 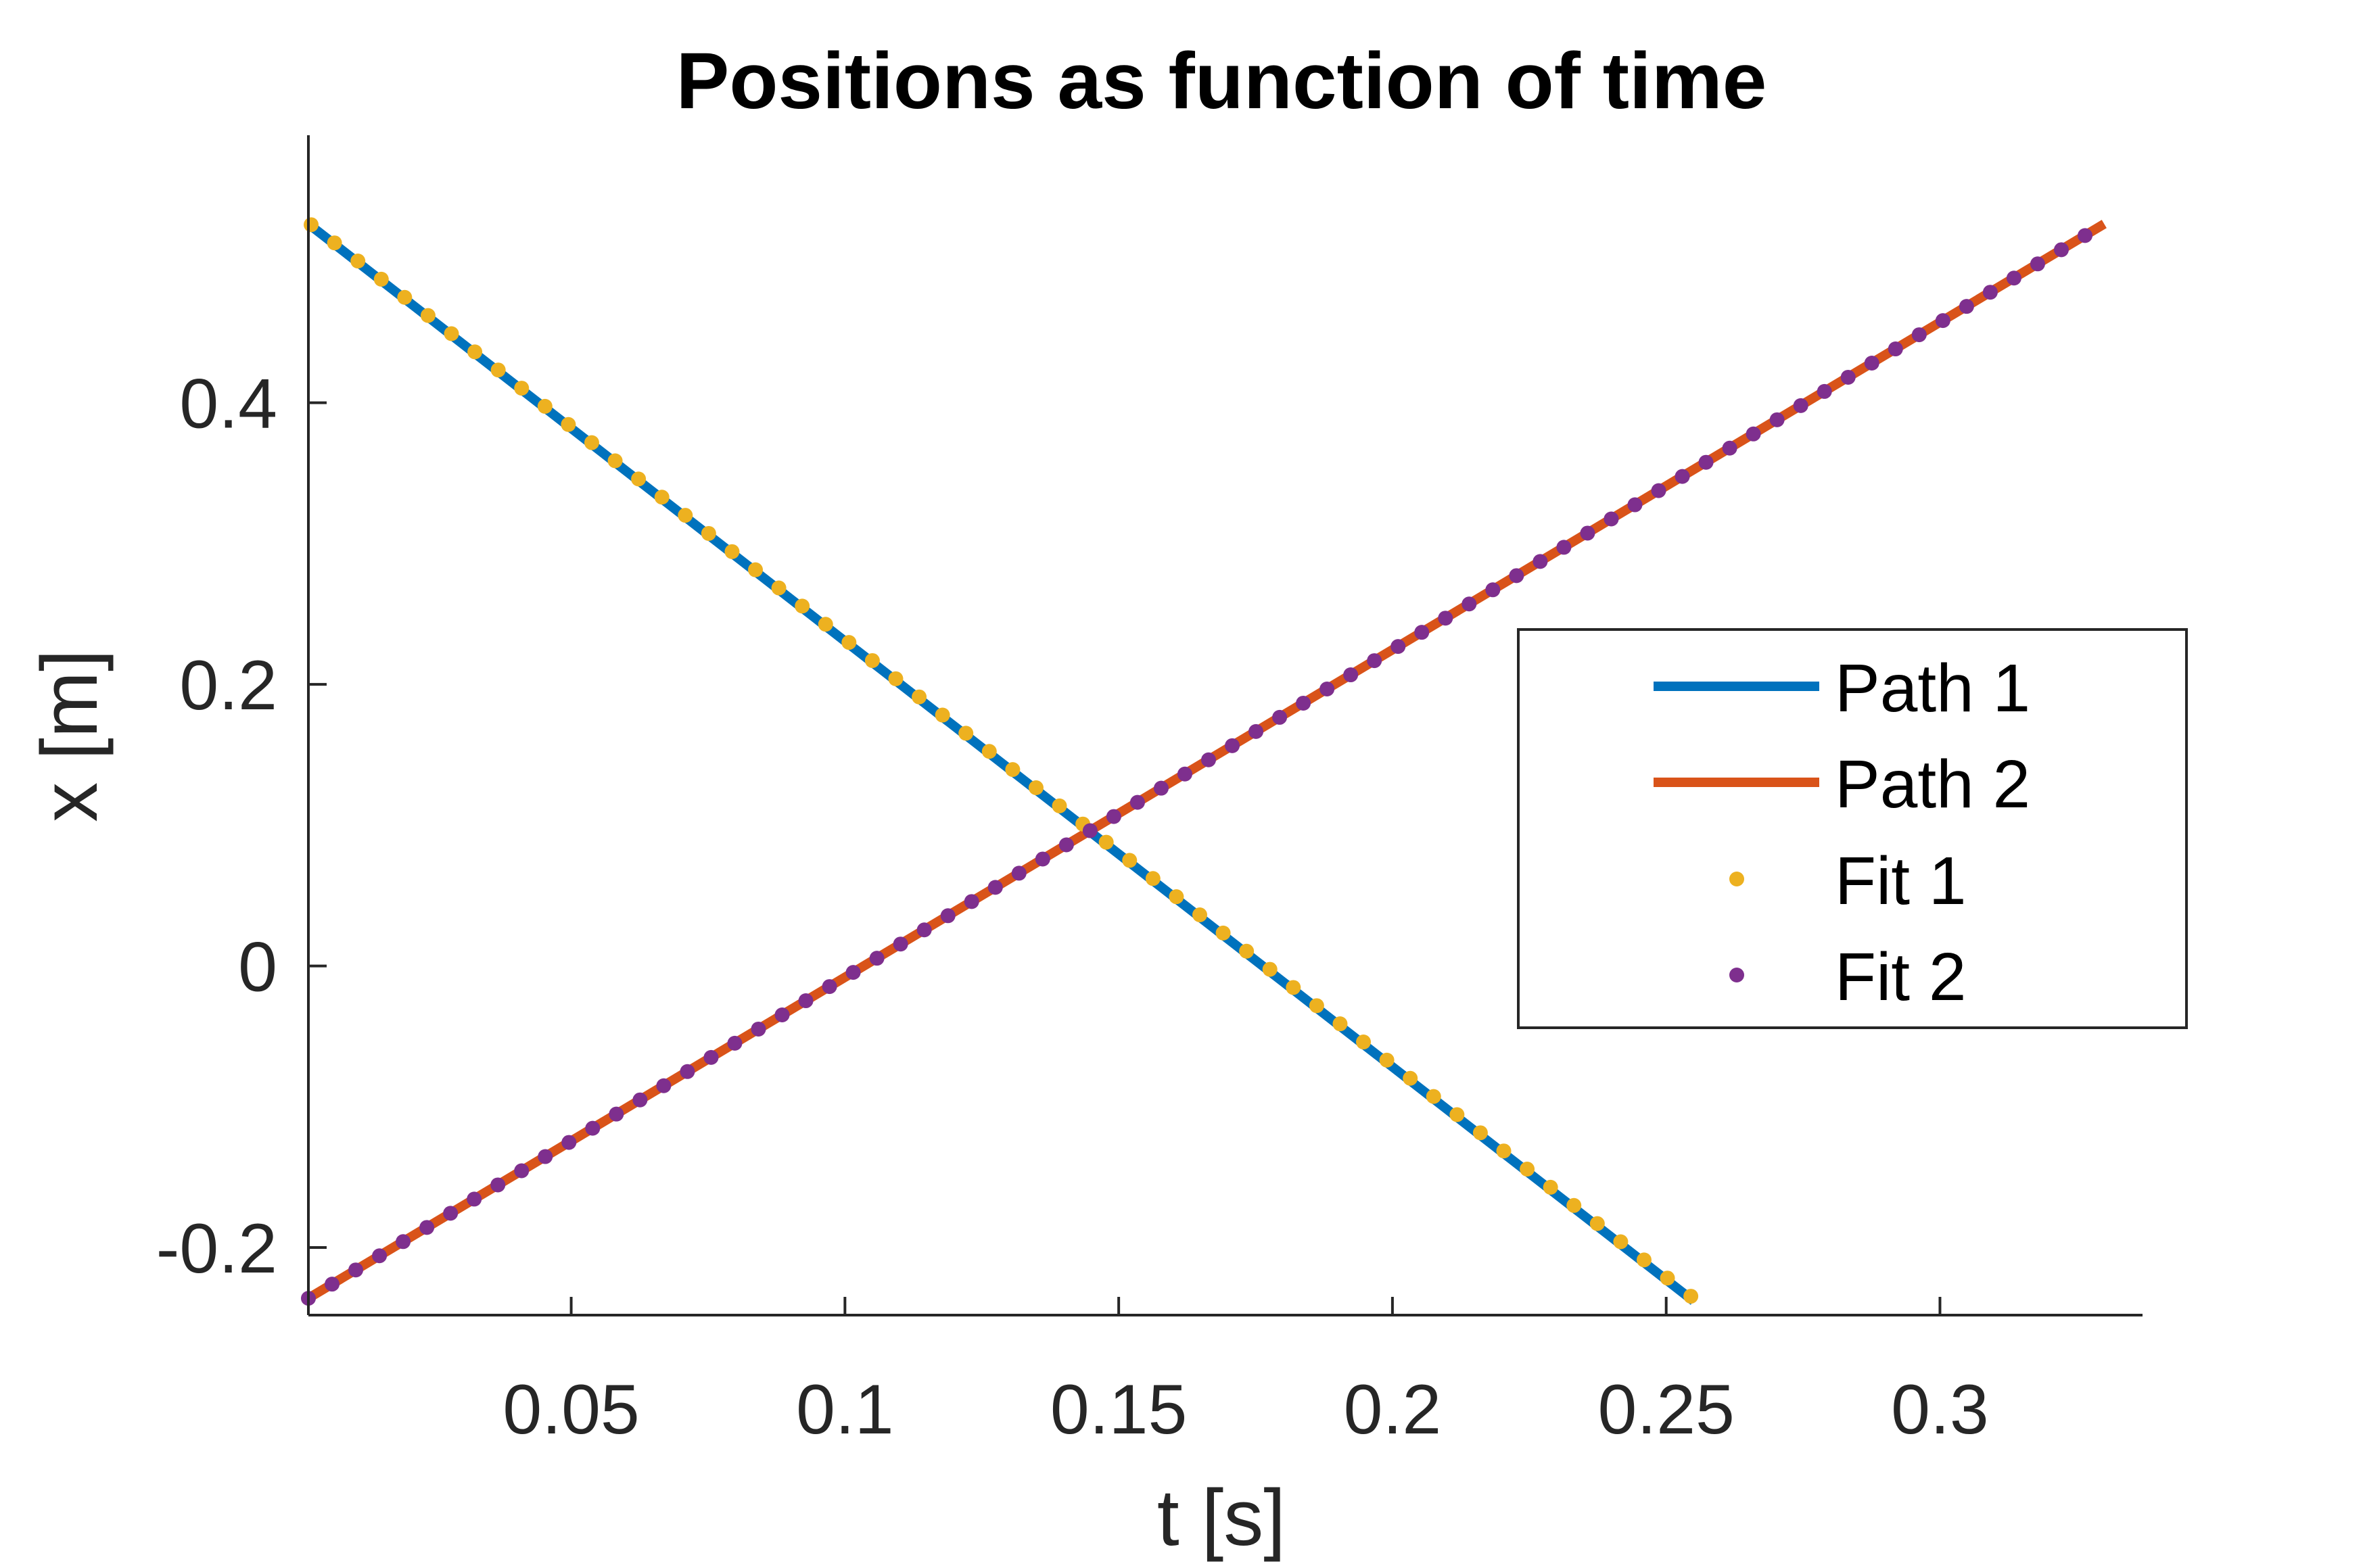 I want to click on legend-box, so click(x=1852, y=828).